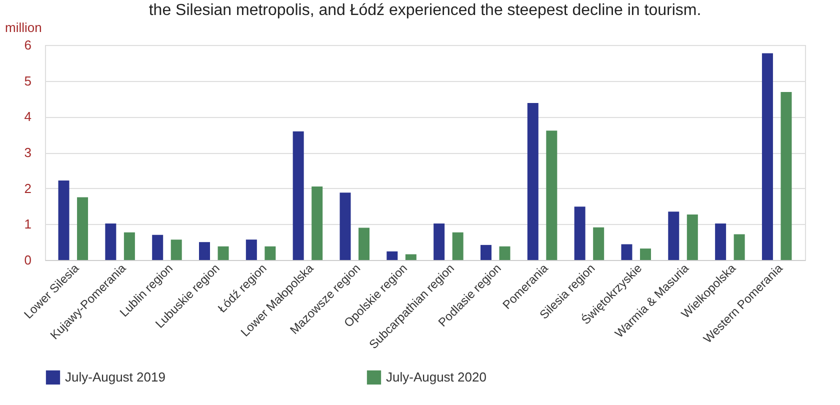 The image size is (840, 405). What do you see at coordinates (23, 27) in the screenshot?
I see `y-axis-title: million` at bounding box center [23, 27].